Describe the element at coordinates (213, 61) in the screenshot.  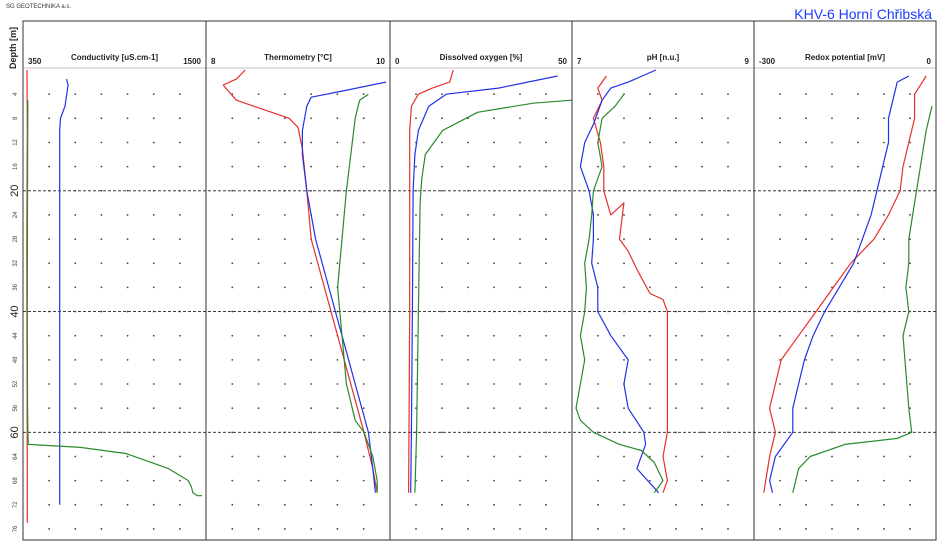
I see `x-min-label: 8` at that location.